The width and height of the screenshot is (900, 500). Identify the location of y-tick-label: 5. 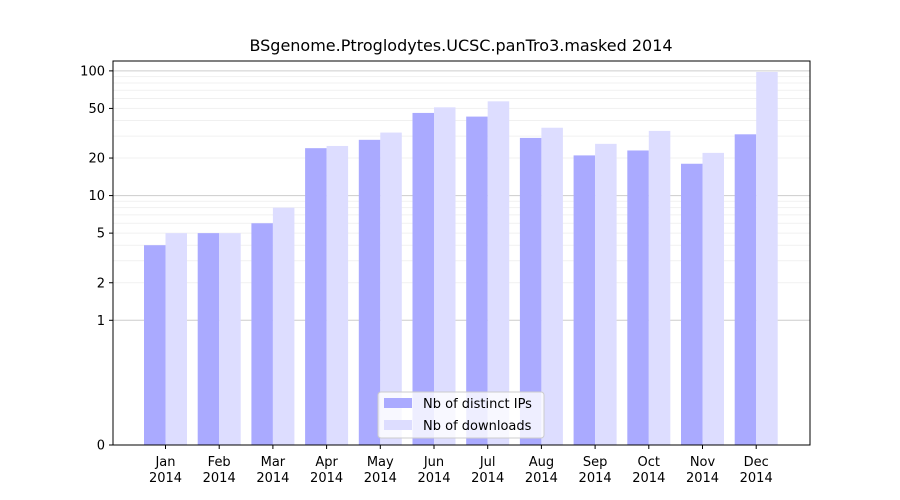
(101, 234).